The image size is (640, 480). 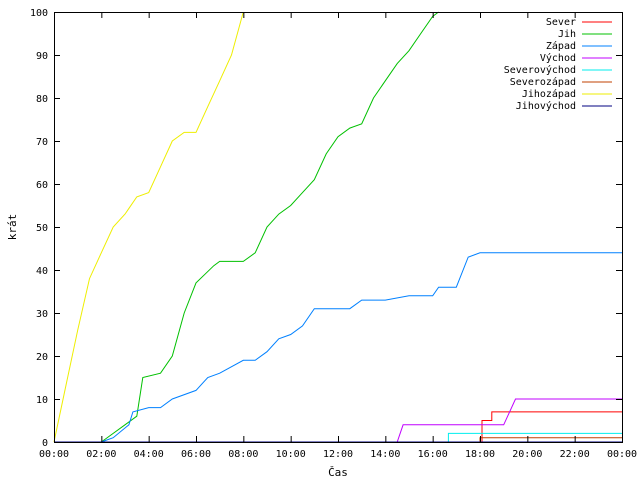 I want to click on y-tick-label: 70, so click(x=42, y=142).